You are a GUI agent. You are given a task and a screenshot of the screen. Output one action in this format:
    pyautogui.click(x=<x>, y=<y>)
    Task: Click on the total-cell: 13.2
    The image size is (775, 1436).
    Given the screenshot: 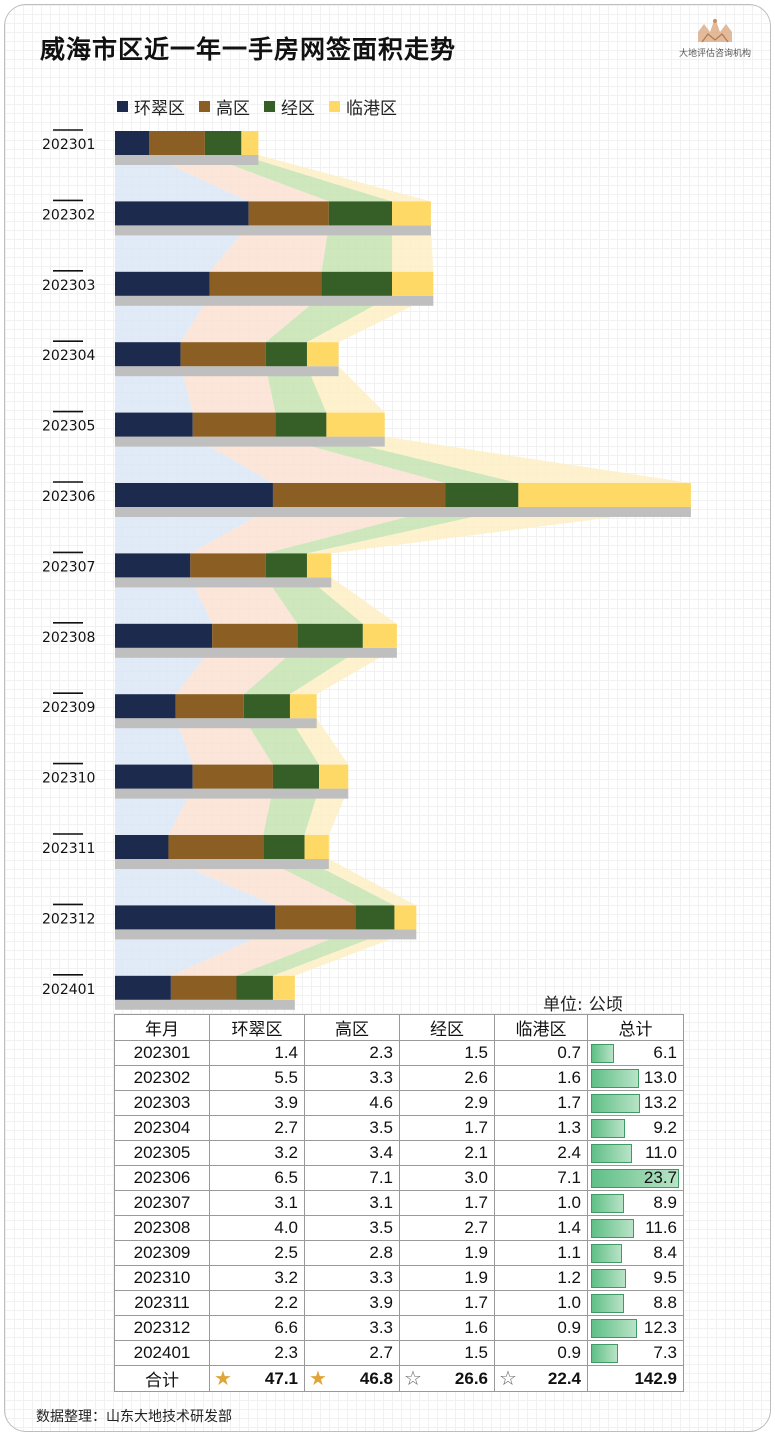 What is the action you would take?
    pyautogui.click(x=635, y=1103)
    